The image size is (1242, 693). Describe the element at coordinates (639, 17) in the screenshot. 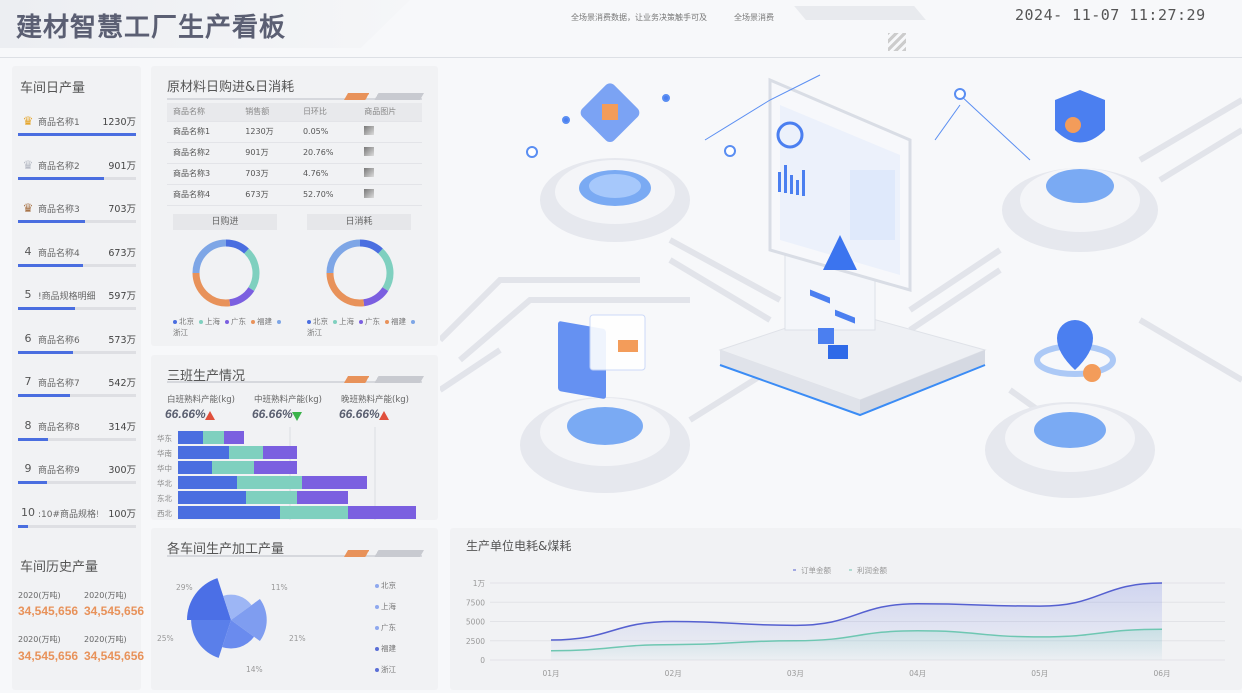

I see `header-tagline: 全场景消费数据，让业务决策触手可及` at that location.